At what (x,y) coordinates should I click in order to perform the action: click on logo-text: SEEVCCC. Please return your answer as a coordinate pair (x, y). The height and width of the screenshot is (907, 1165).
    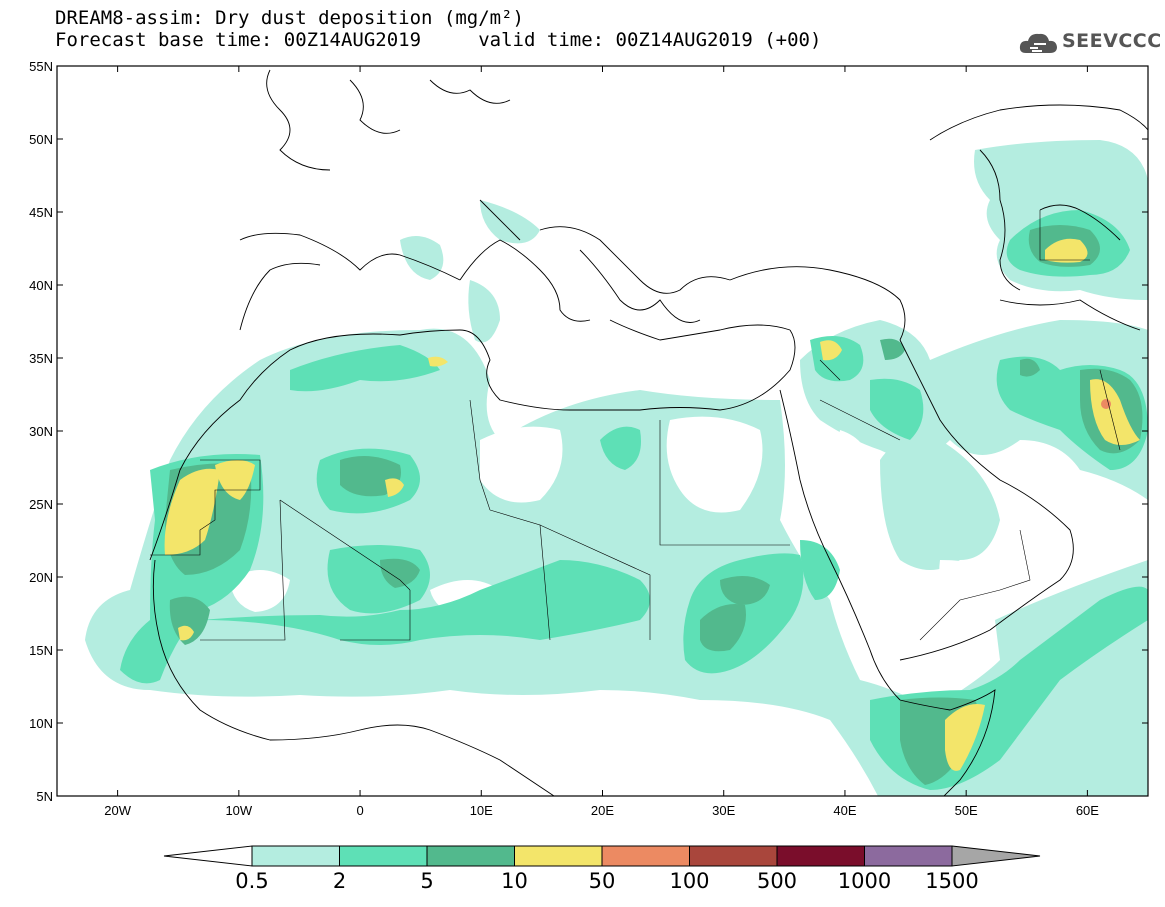
    Looking at the image, I should click on (1112, 41).